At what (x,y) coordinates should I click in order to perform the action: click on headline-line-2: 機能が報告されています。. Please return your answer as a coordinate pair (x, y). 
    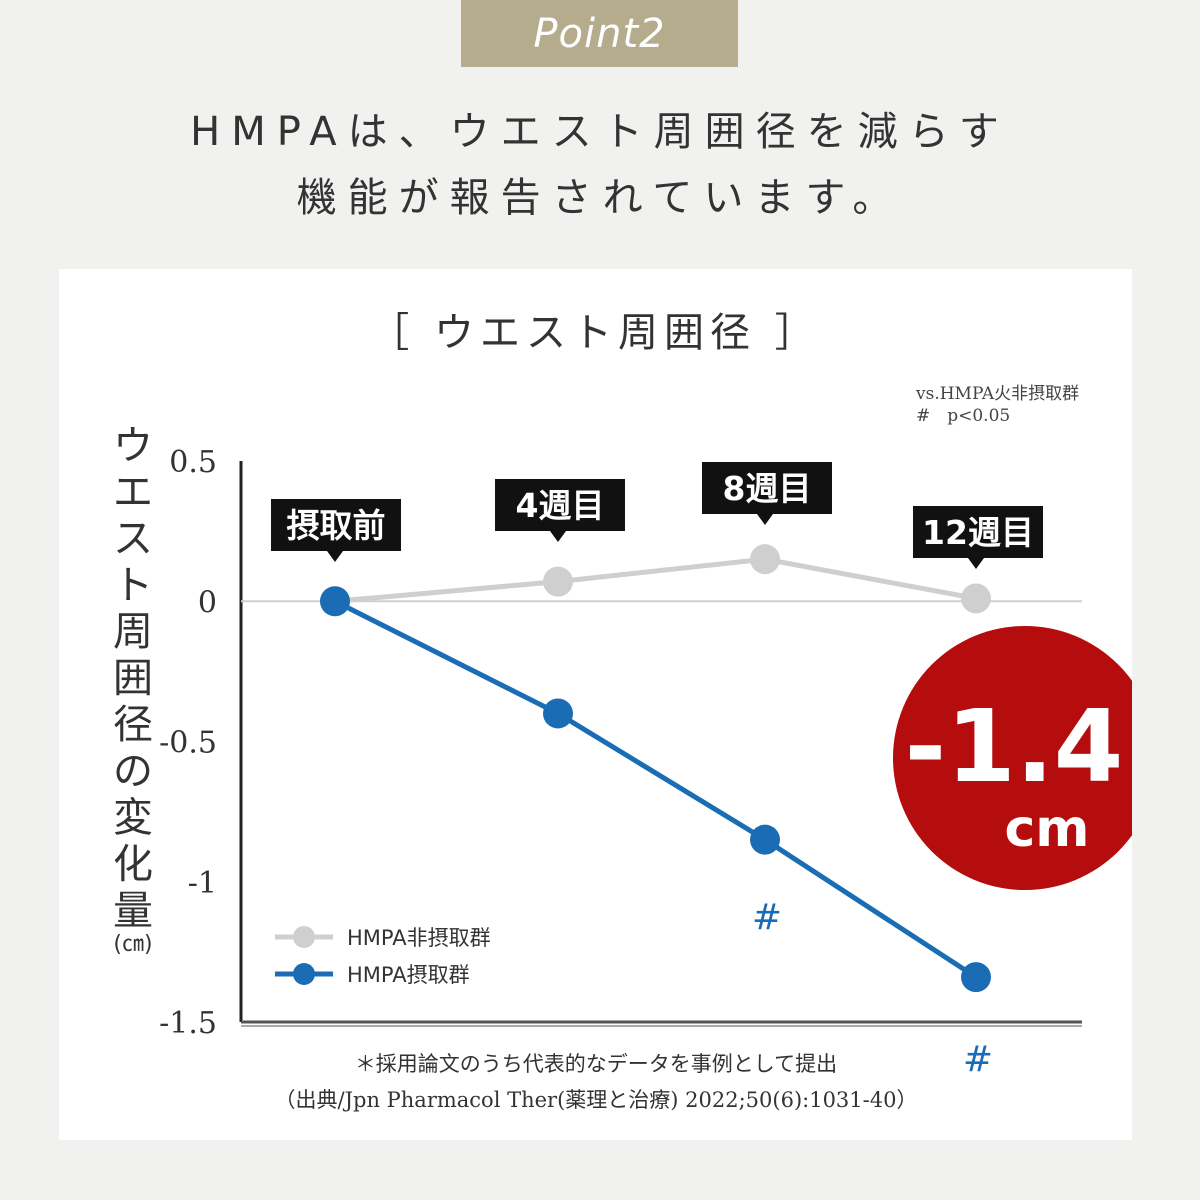
    Looking at the image, I should click on (600, 198).